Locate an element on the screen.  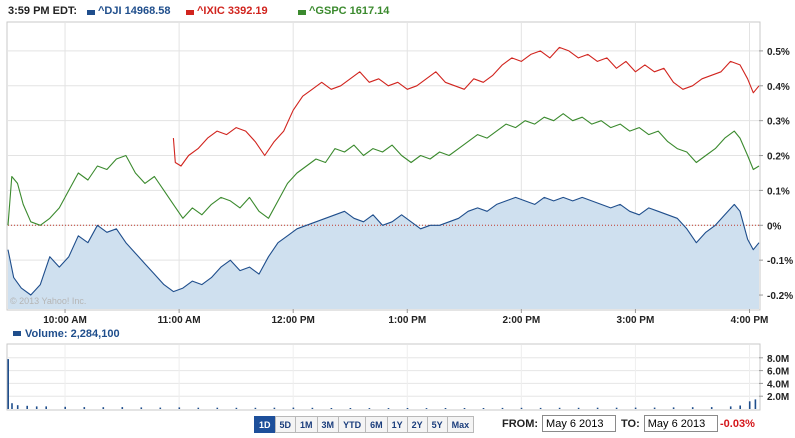
volume-tick-label: 4.0M is located at coordinates (778, 384).